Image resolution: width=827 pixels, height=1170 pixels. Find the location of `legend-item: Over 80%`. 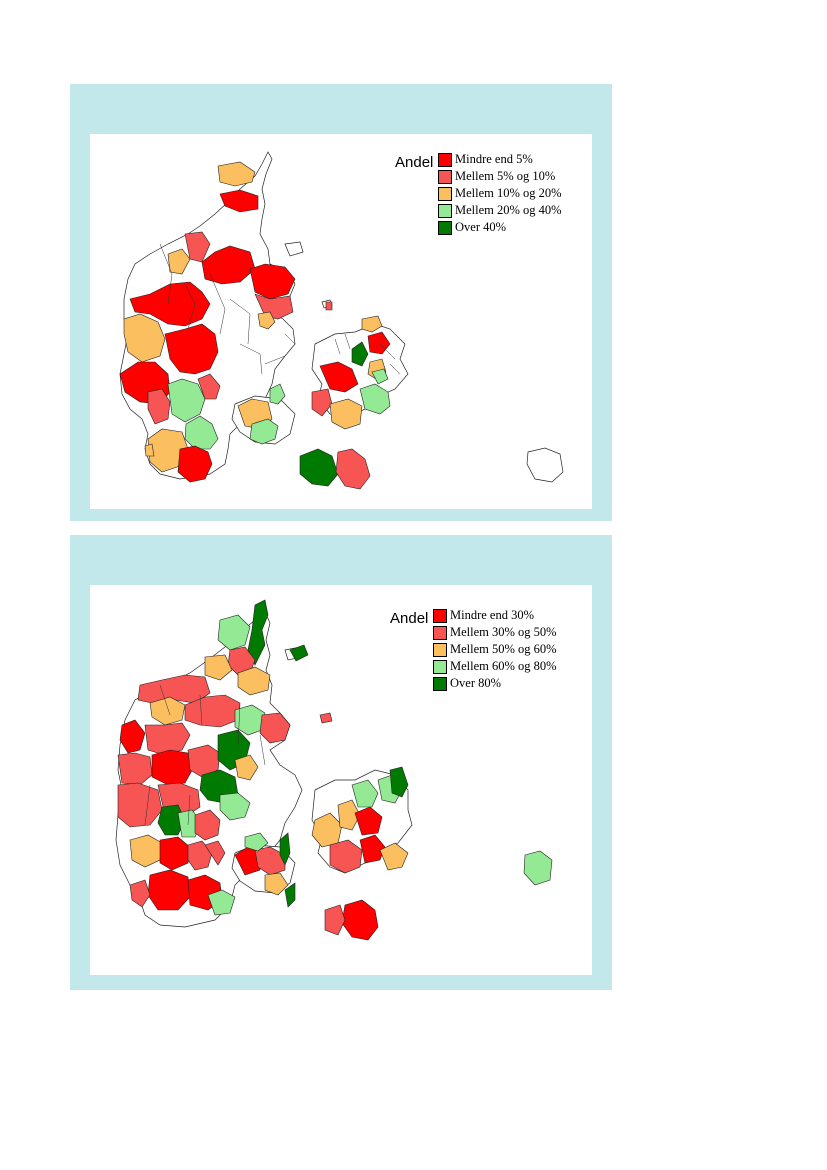

legend-item: Over 80% is located at coordinates (513, 683).